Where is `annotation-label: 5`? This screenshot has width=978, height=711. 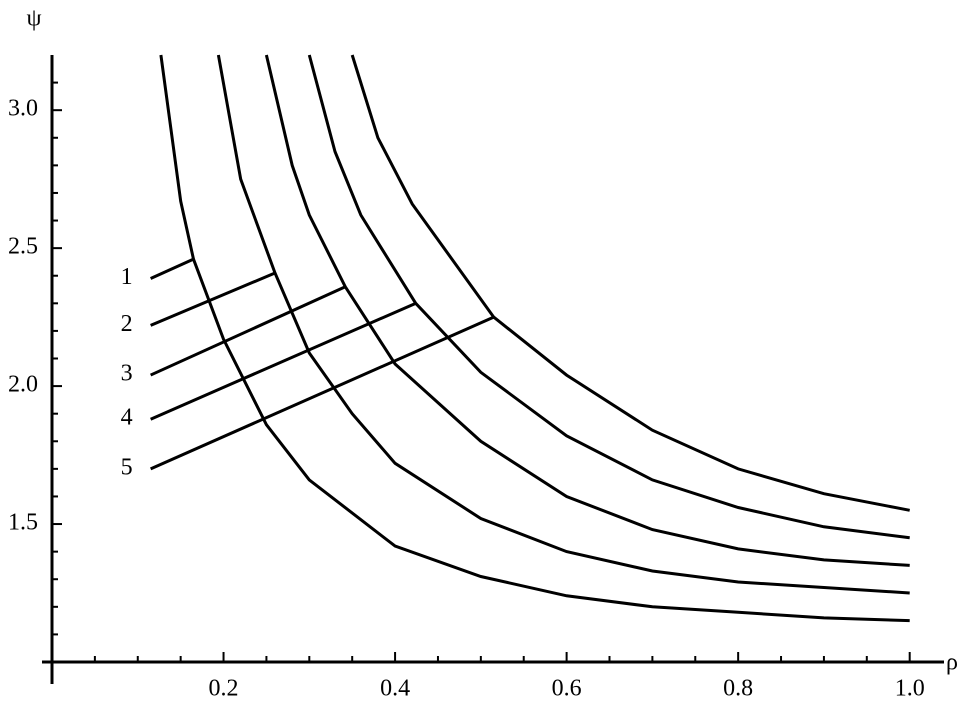
annotation-label: 5 is located at coordinates (127, 467).